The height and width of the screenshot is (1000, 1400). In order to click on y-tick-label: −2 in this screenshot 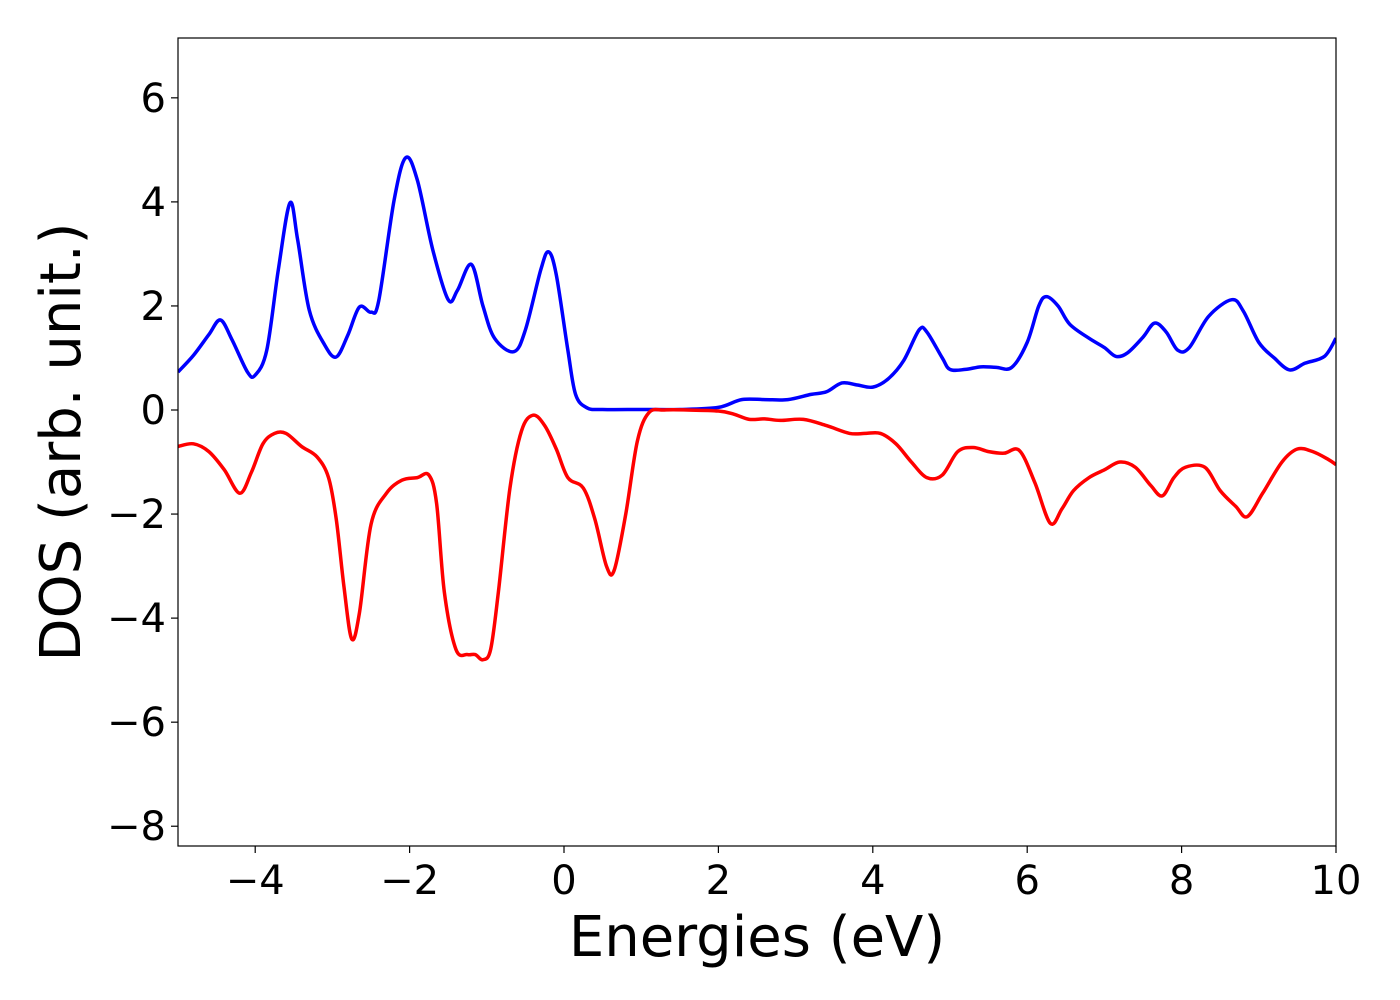, I will do `click(136, 515)`.